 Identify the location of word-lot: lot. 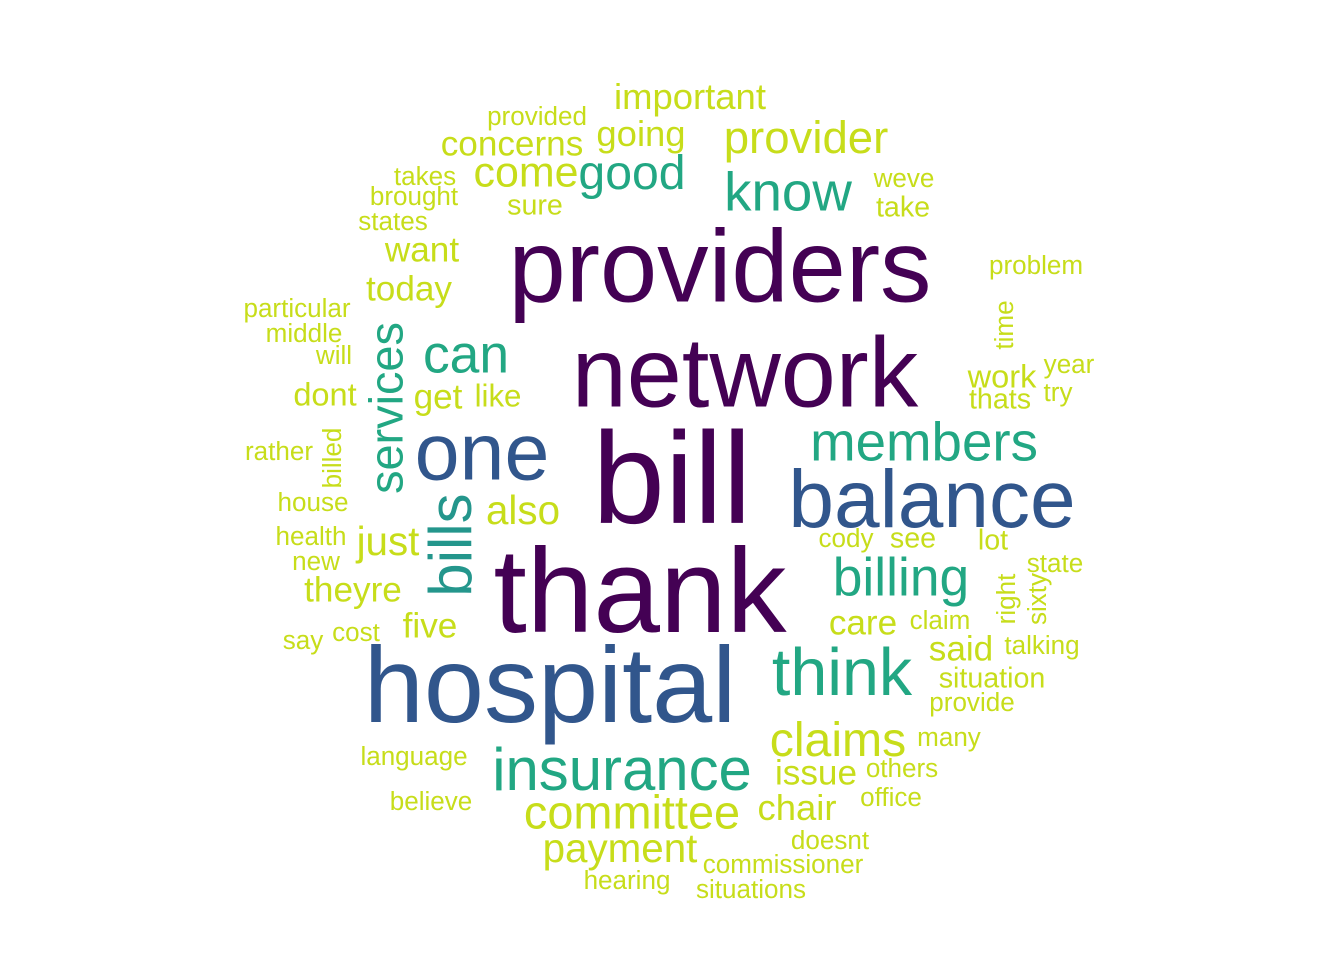
(993, 540).